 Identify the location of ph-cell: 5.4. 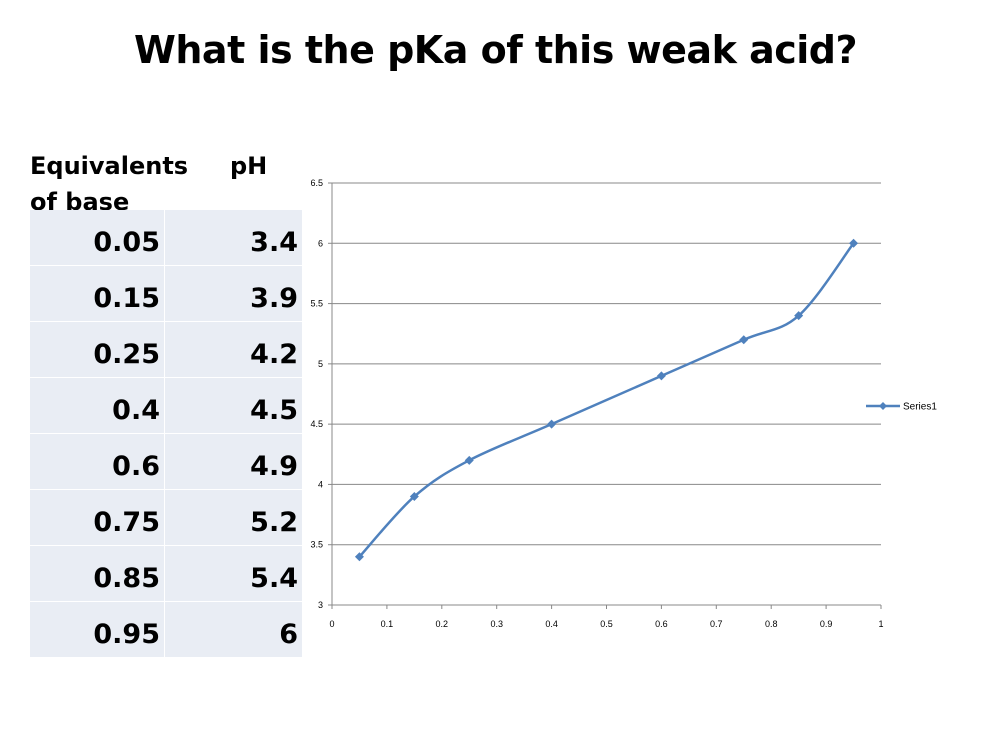
(233, 573).